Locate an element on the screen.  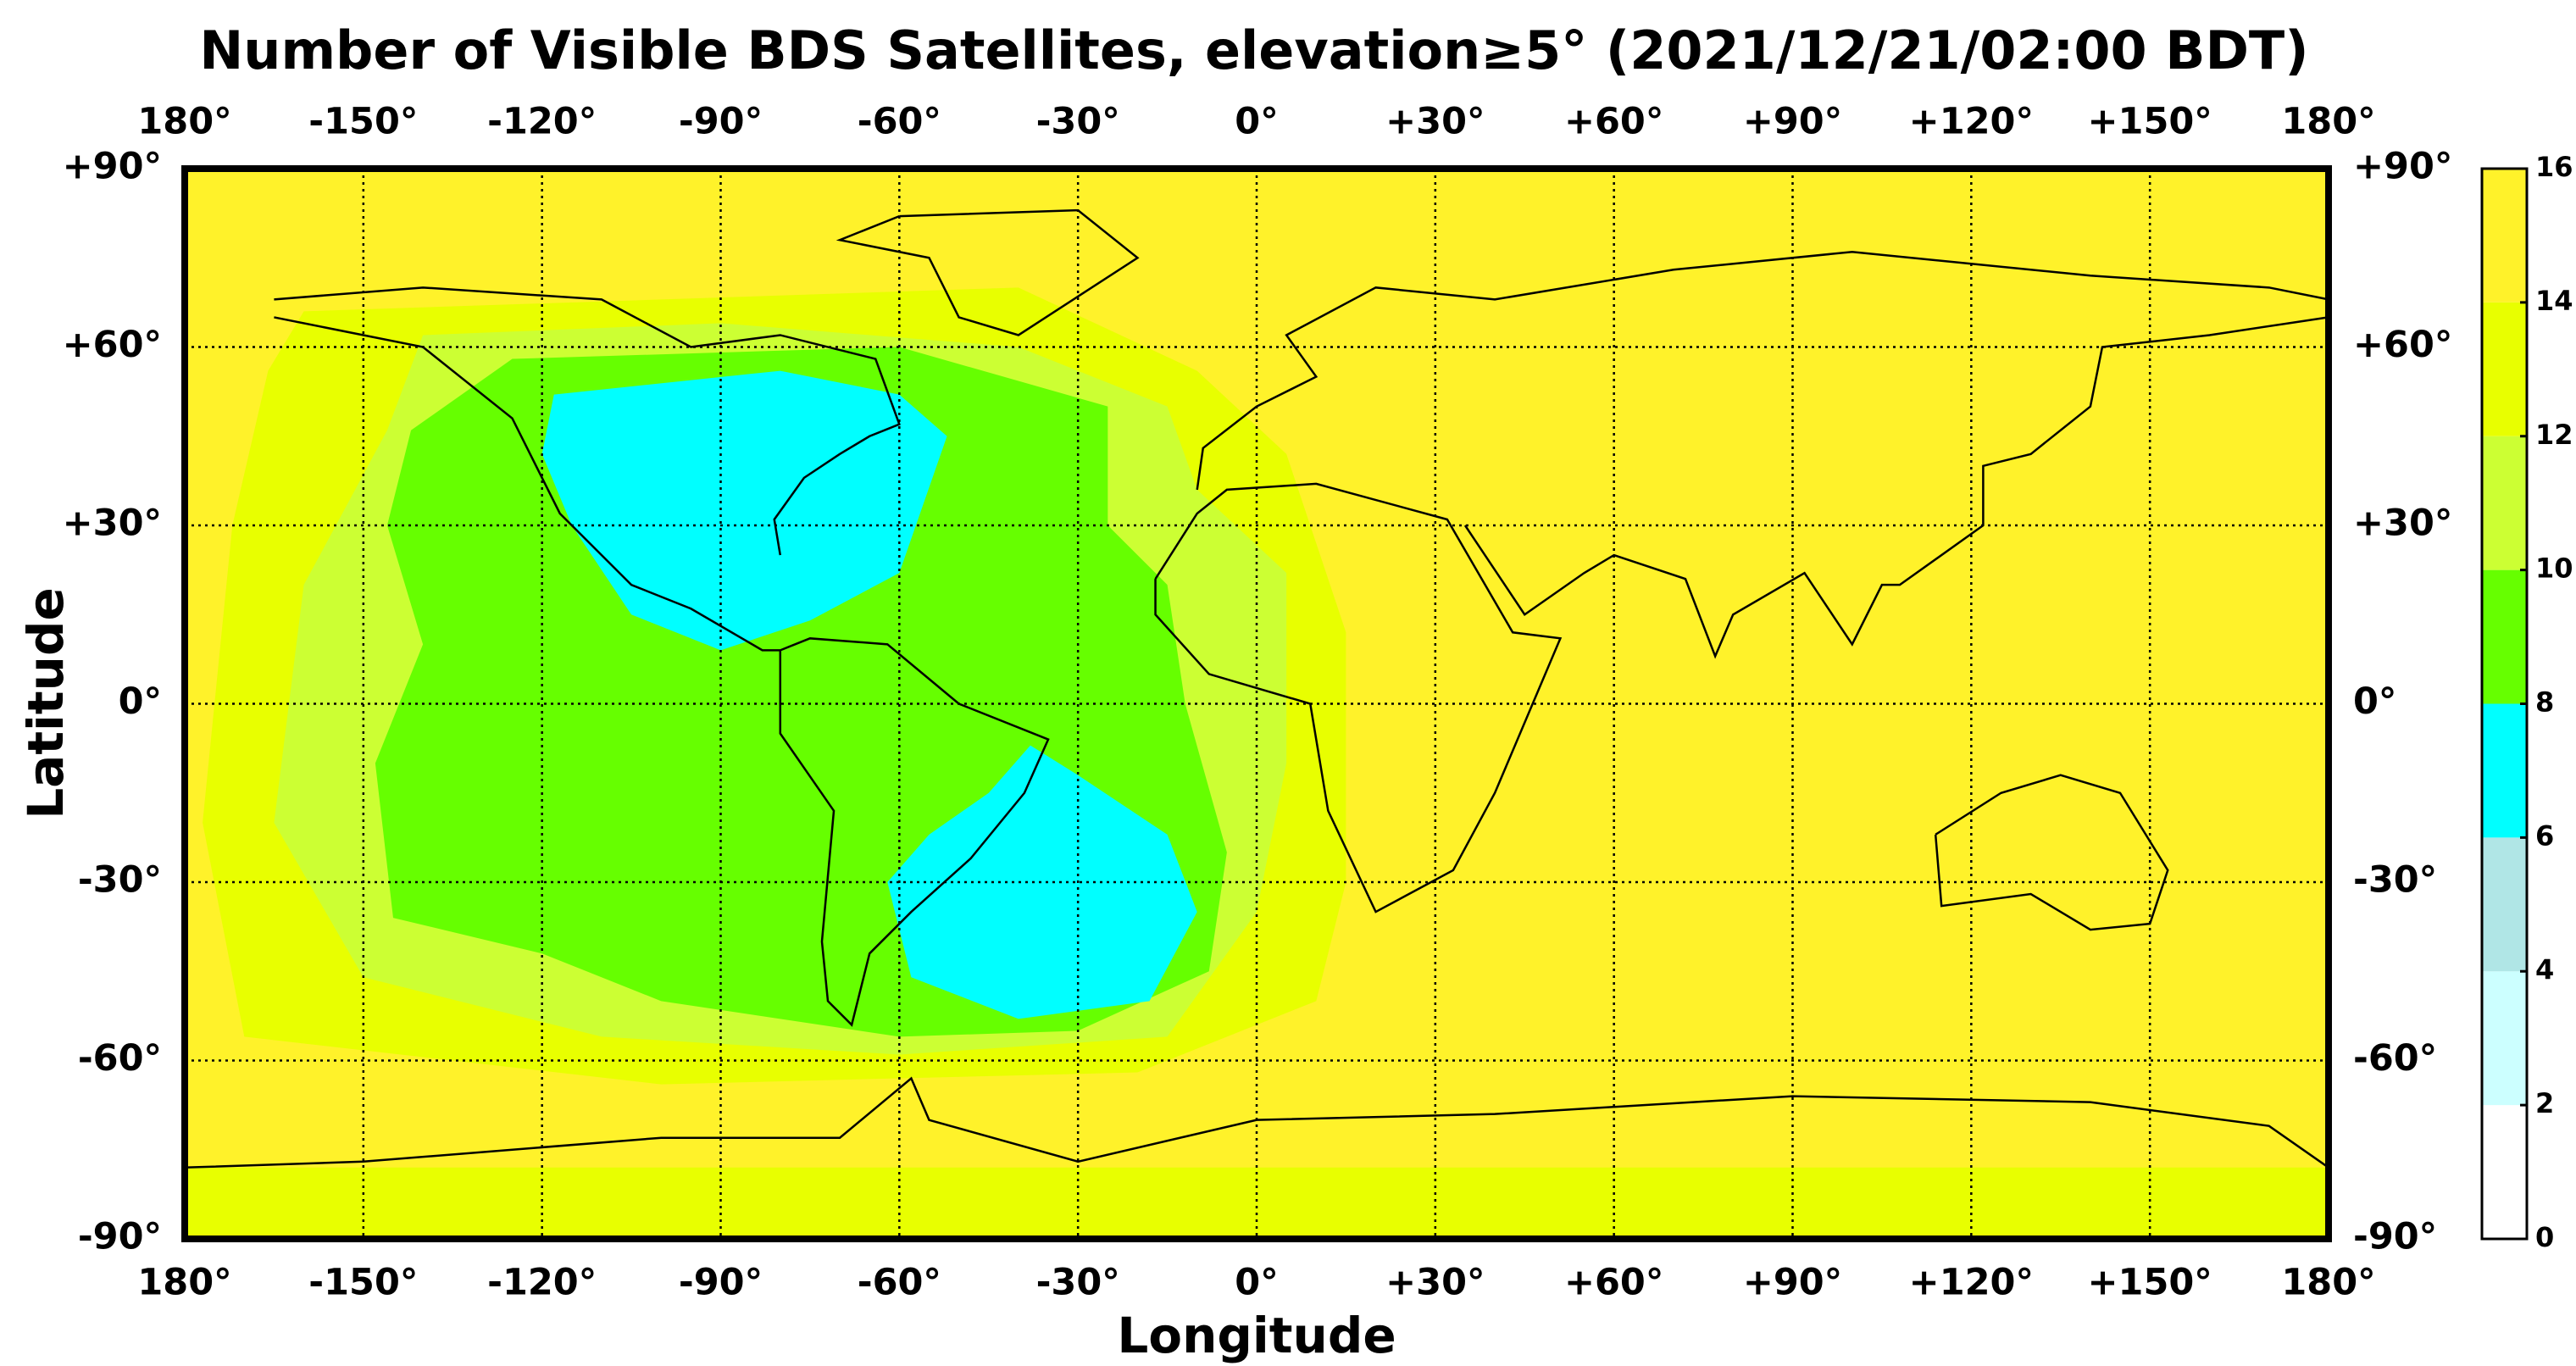
colorbar-tick-label: 16 is located at coordinates (2554, 167).